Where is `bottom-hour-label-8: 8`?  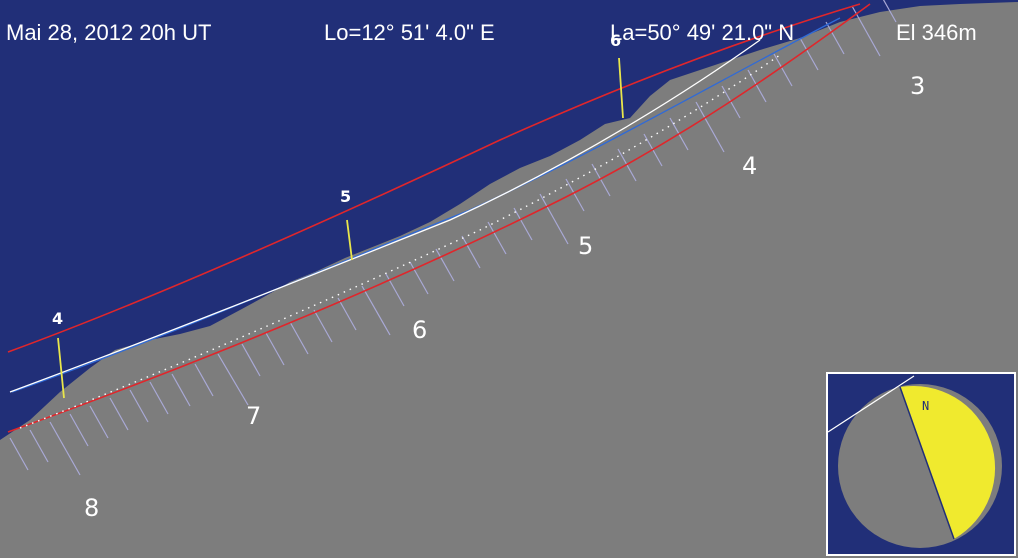 bottom-hour-label-8: 8 is located at coordinates (91, 508).